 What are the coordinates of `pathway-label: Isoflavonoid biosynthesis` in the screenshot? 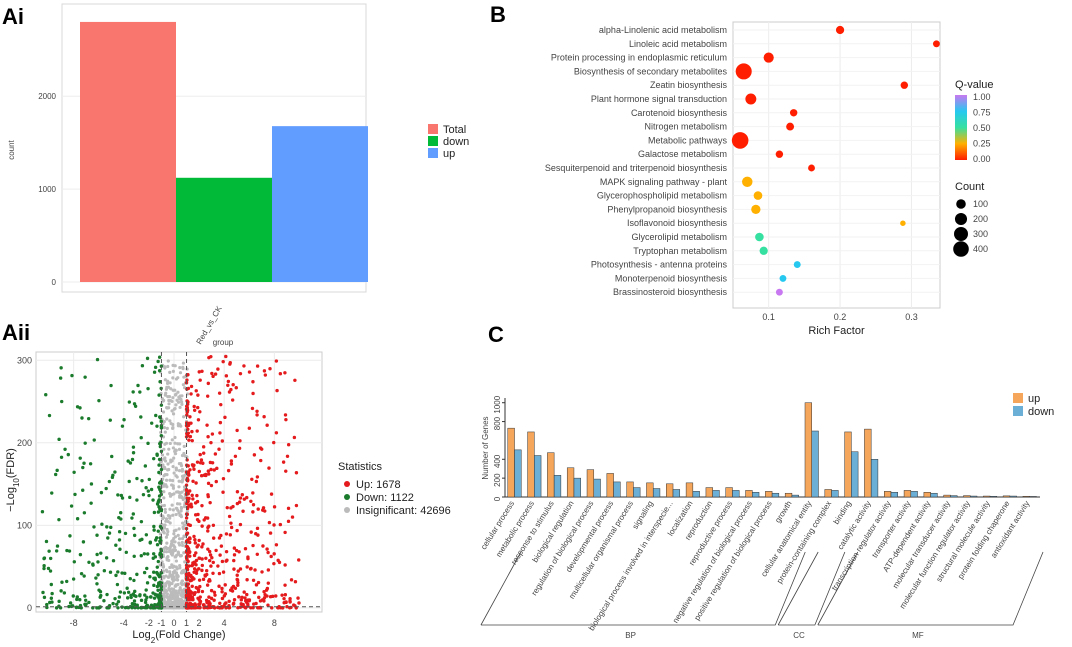 It's located at (677, 223).